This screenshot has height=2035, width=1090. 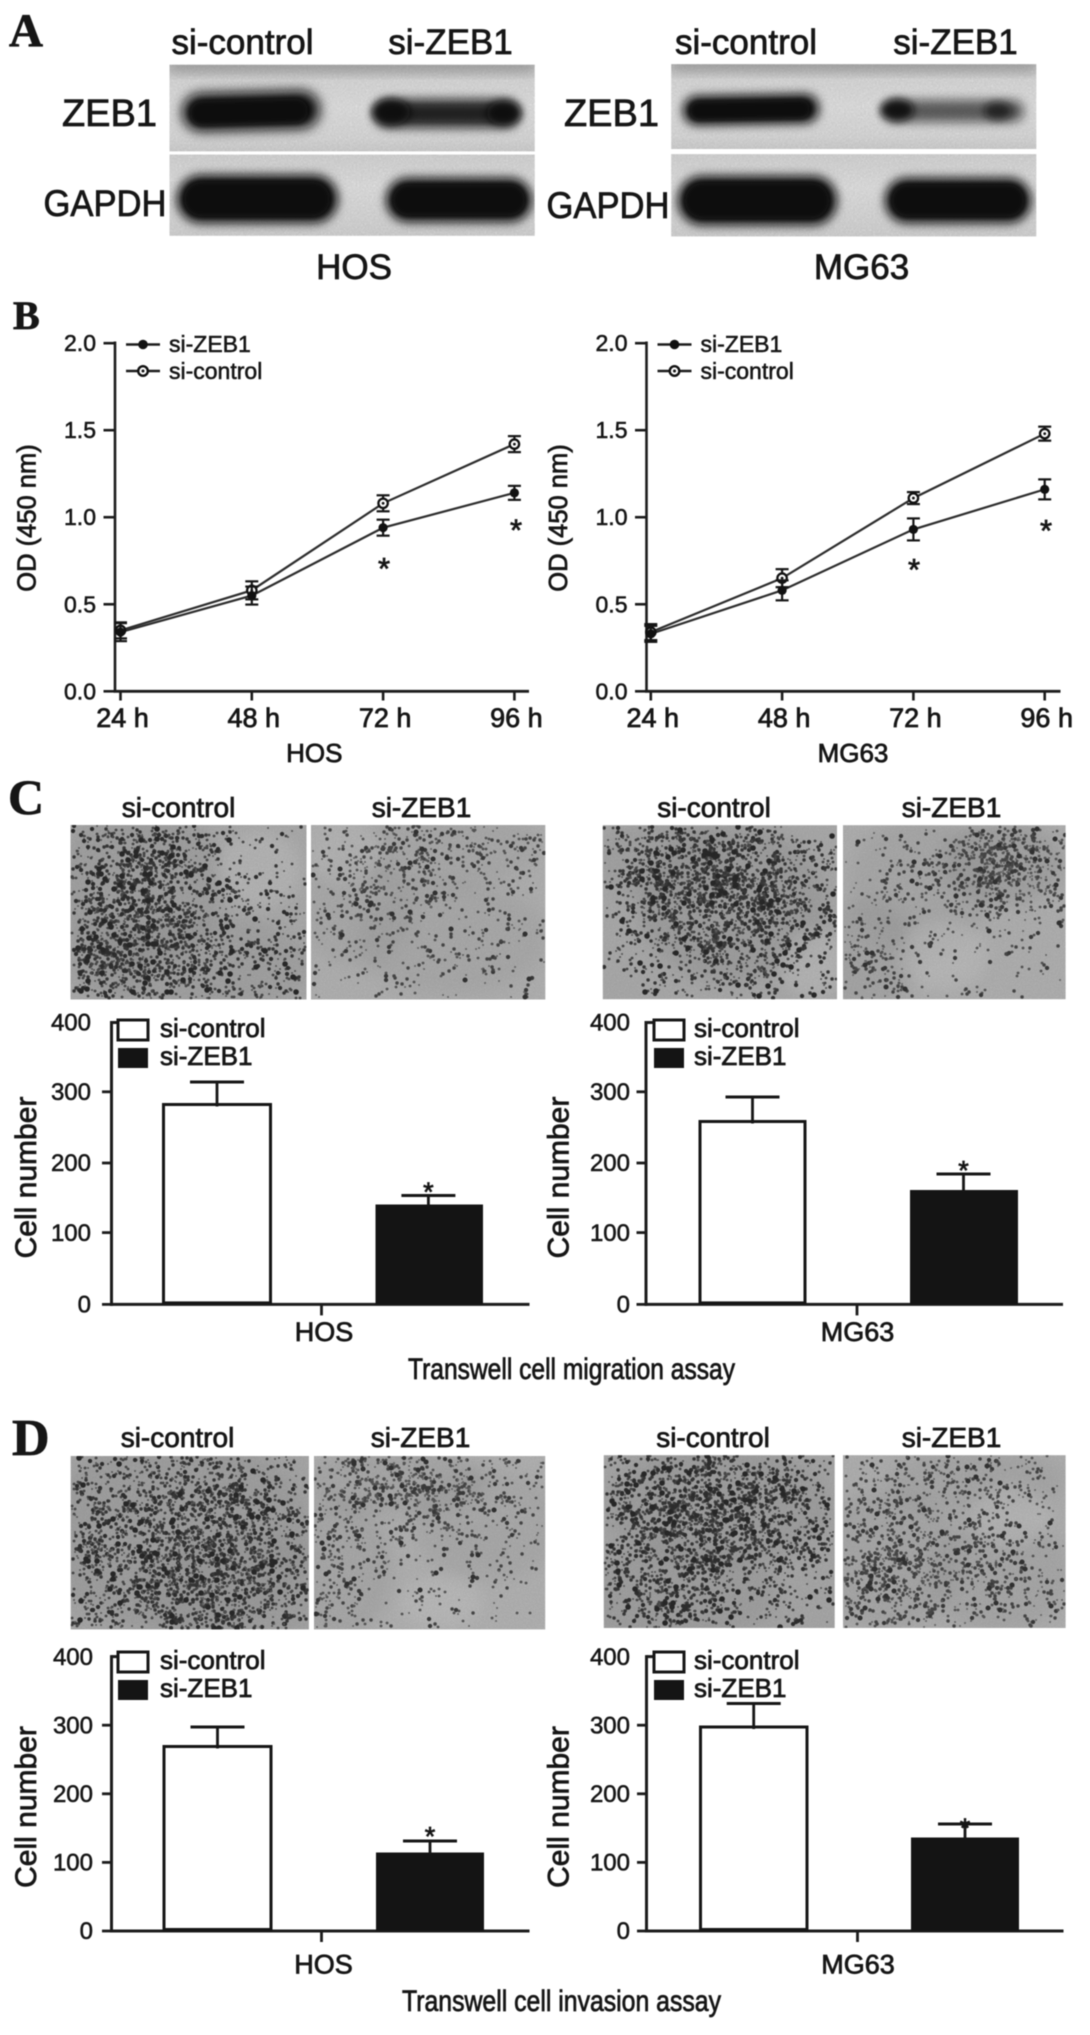 What do you see at coordinates (31, 1438) in the screenshot?
I see `svg-text: D` at bounding box center [31, 1438].